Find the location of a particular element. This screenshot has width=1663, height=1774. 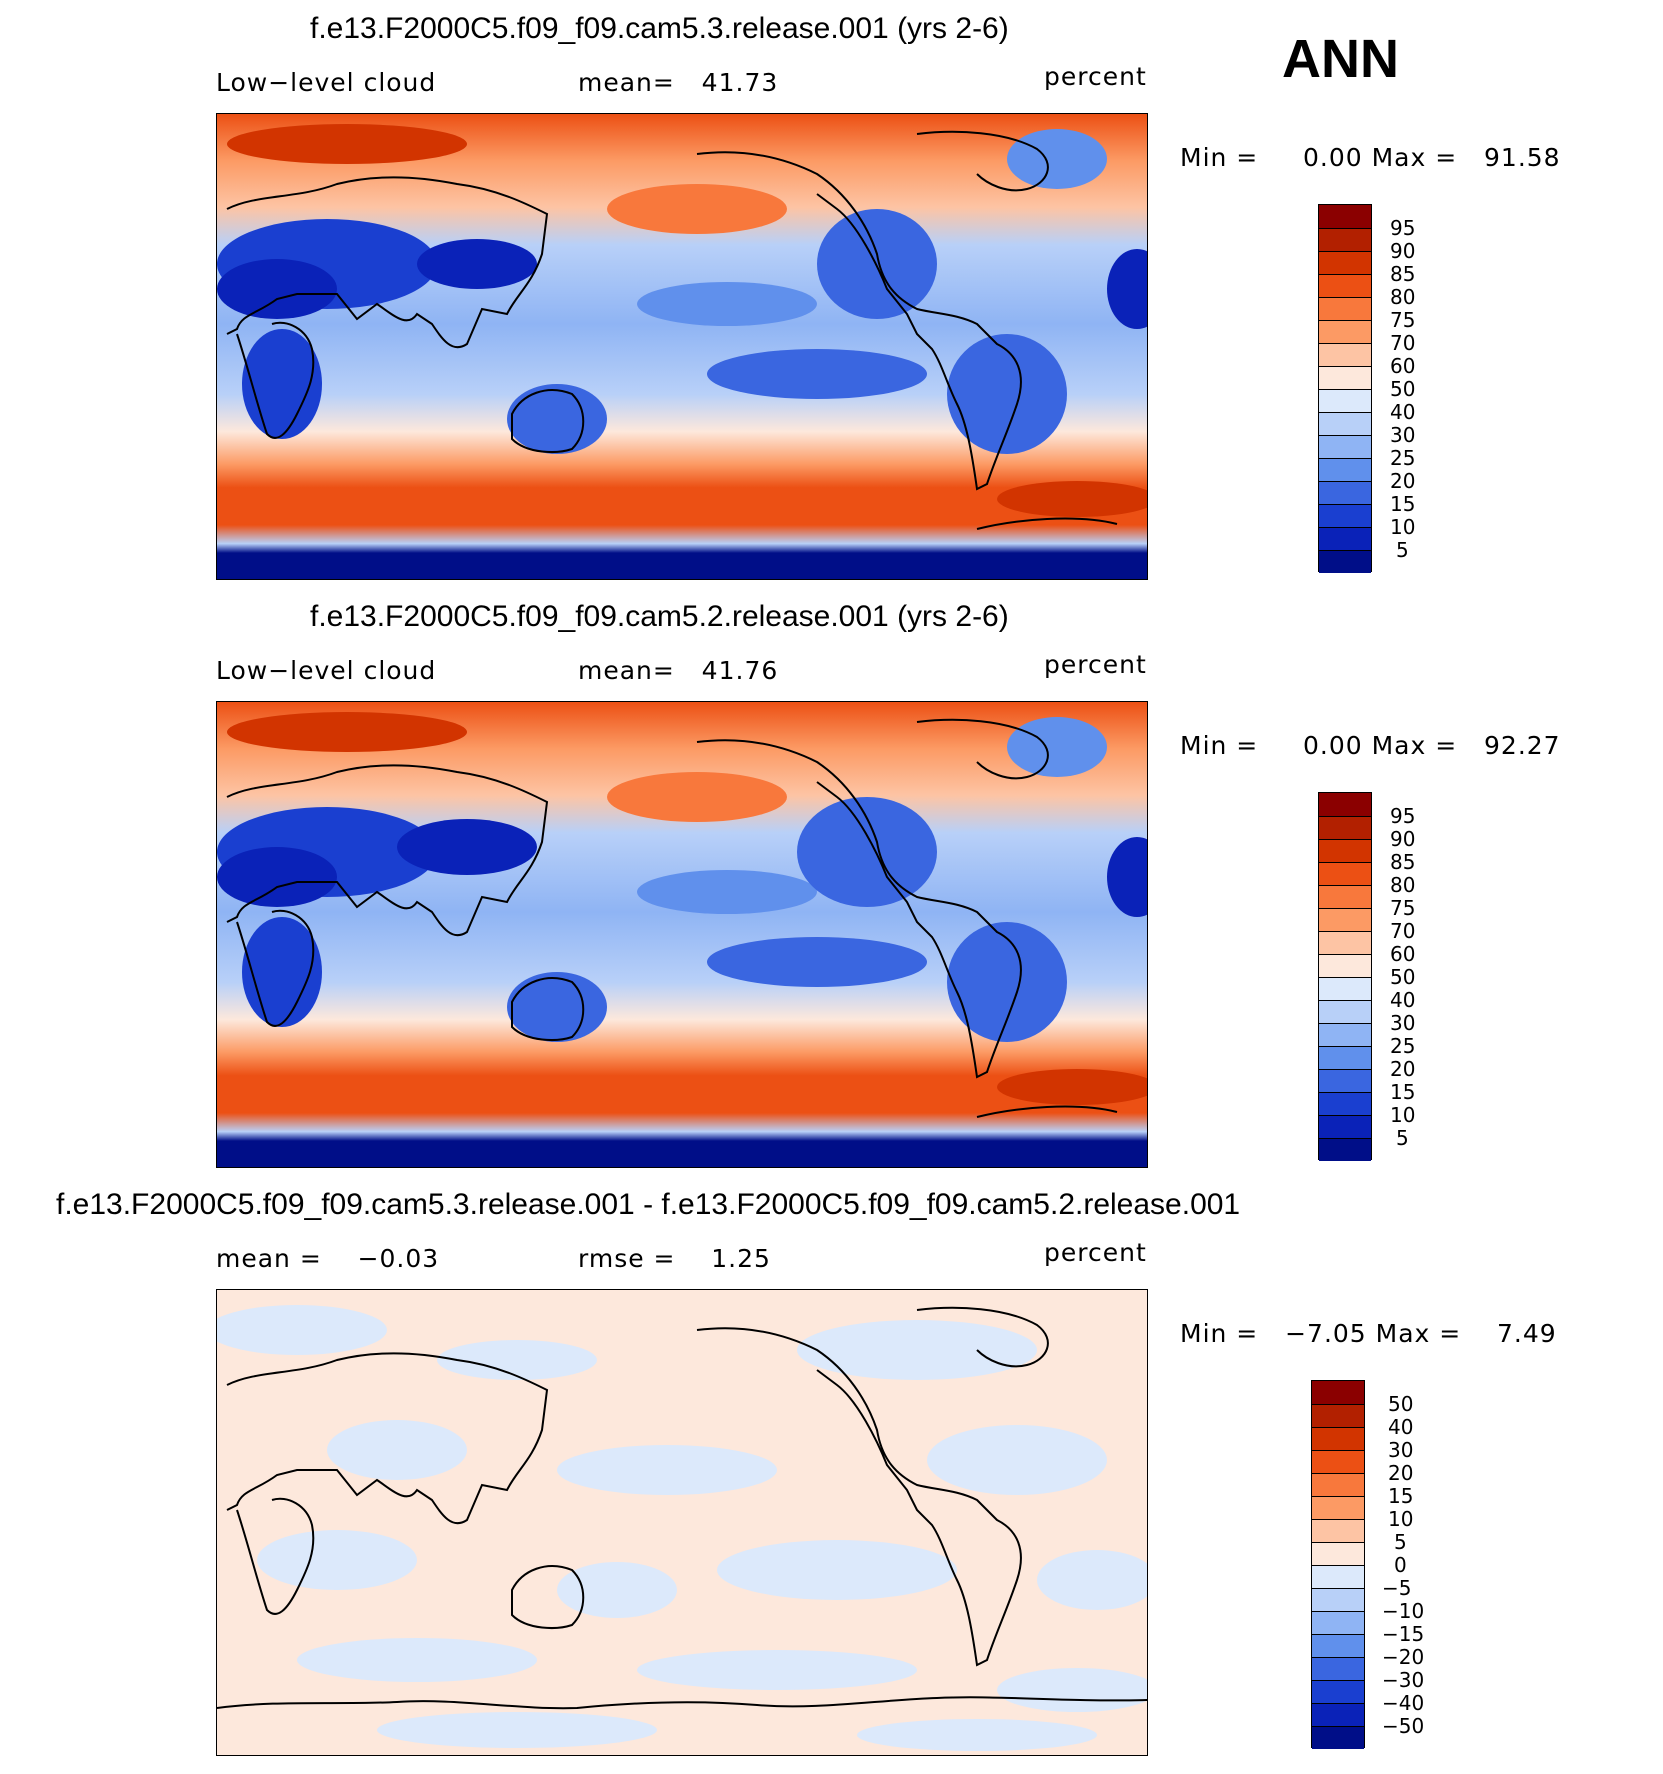

colorbar-2-label: 85 is located at coordinates (1403, 862).